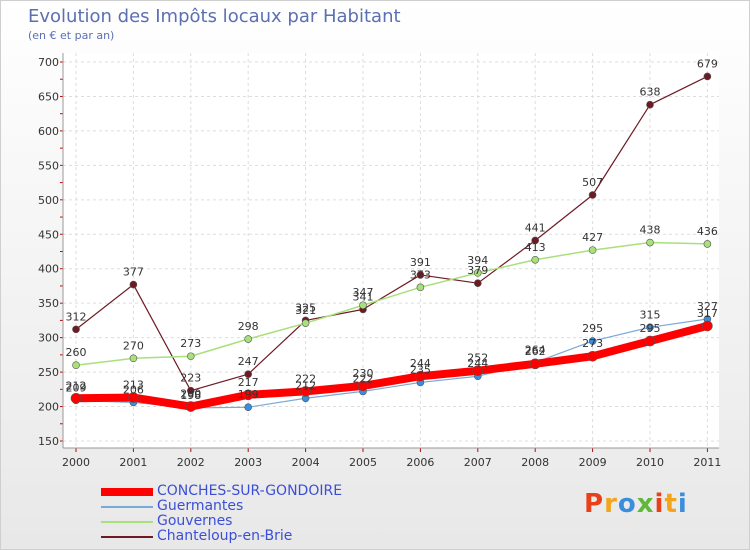 Image resolution: width=750 pixels, height=550 pixels. I want to click on data-label-conches-sur-gondoire: 317, so click(707, 313).